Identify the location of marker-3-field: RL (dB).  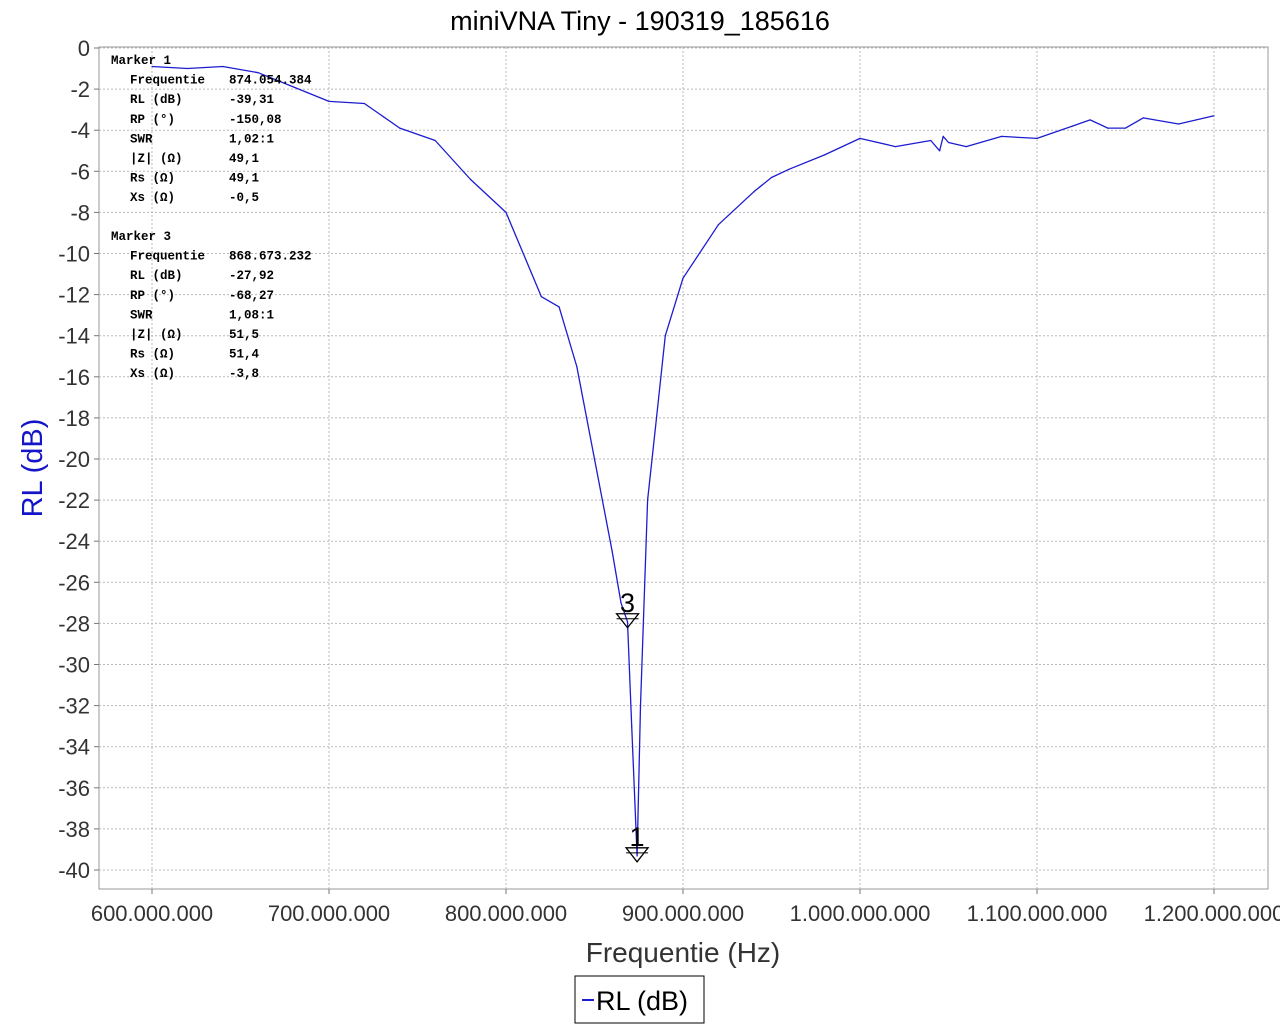
(156, 276).